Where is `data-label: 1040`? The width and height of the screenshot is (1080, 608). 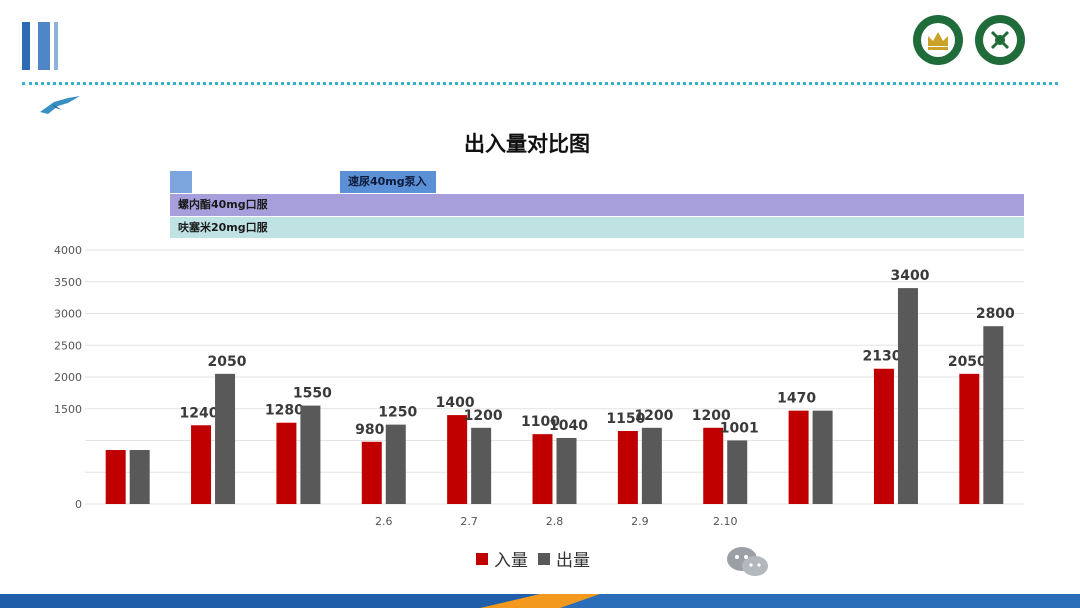
data-label: 1040 is located at coordinates (568, 426).